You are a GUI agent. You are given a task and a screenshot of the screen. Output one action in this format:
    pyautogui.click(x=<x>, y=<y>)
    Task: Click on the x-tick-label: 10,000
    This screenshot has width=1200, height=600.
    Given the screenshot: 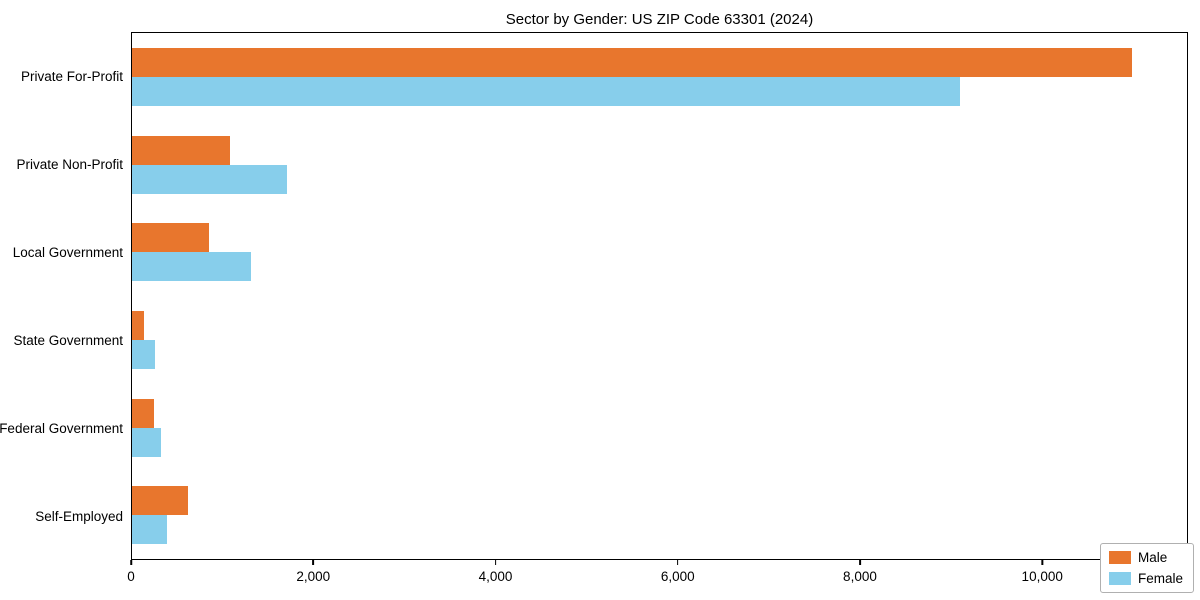 What is the action you would take?
    pyautogui.click(x=1042, y=576)
    